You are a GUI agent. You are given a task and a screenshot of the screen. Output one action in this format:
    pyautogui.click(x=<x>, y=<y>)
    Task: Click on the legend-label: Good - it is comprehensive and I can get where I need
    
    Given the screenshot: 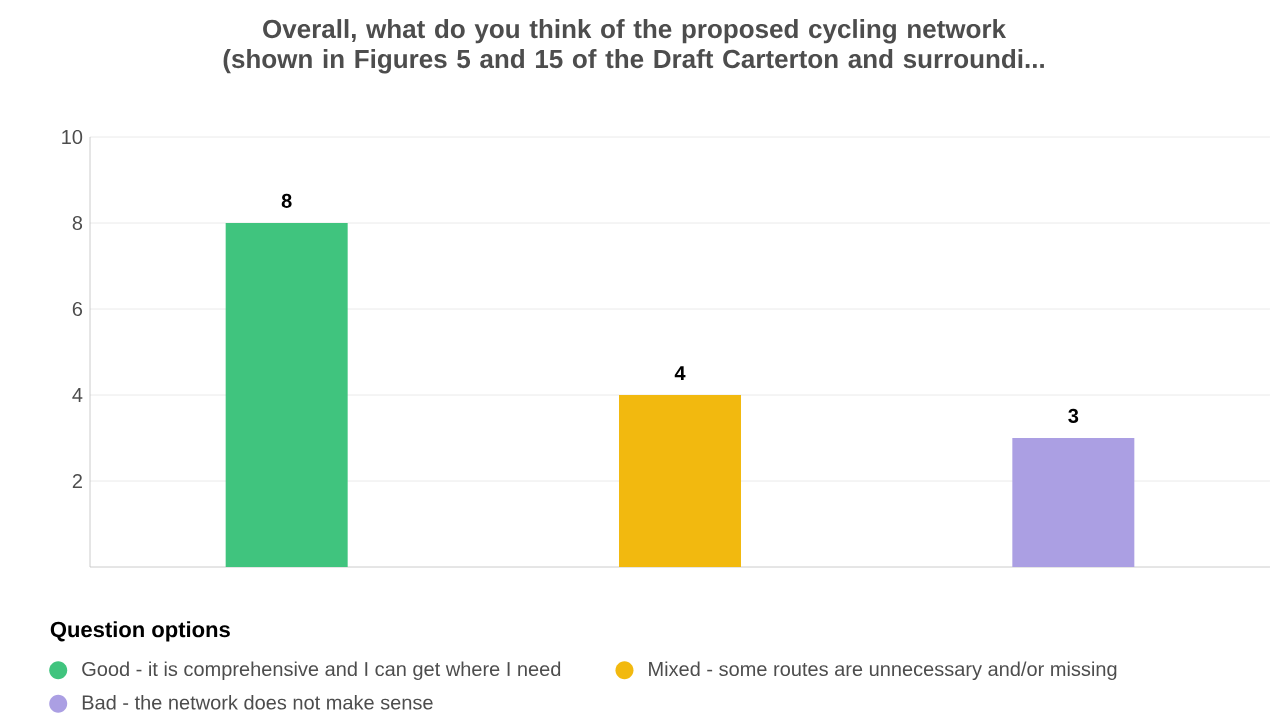 What is the action you would take?
    pyautogui.click(x=321, y=671)
    